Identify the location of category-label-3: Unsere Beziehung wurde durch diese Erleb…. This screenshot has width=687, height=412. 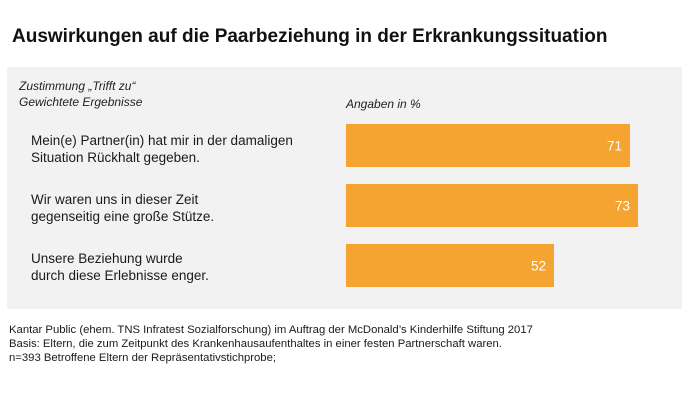
(120, 267).